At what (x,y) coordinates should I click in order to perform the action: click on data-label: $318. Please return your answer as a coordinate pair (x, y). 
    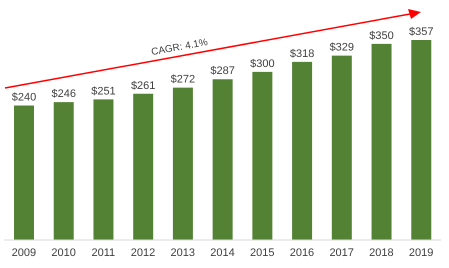
    Looking at the image, I should click on (302, 54).